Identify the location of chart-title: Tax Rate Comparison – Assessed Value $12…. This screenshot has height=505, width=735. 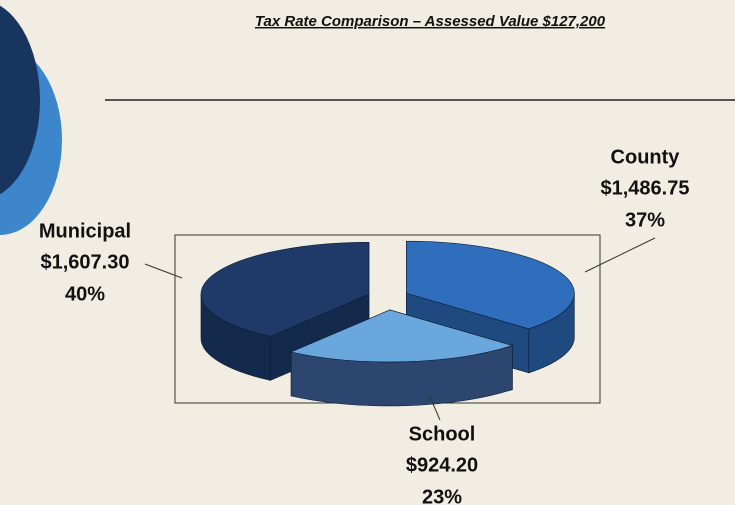
(430, 21).